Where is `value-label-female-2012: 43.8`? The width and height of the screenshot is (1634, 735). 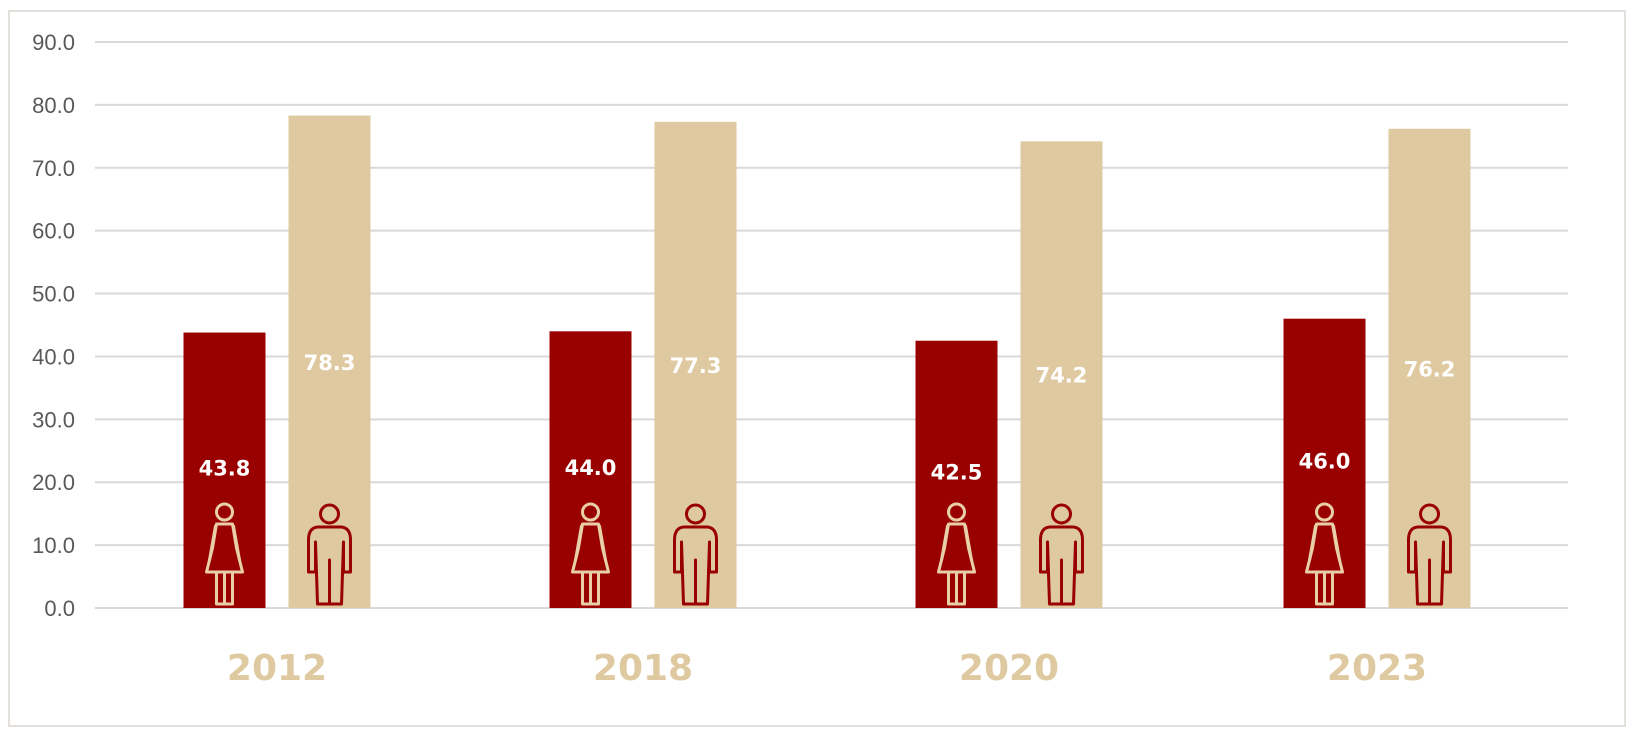 value-label-female-2012: 43.8 is located at coordinates (225, 469).